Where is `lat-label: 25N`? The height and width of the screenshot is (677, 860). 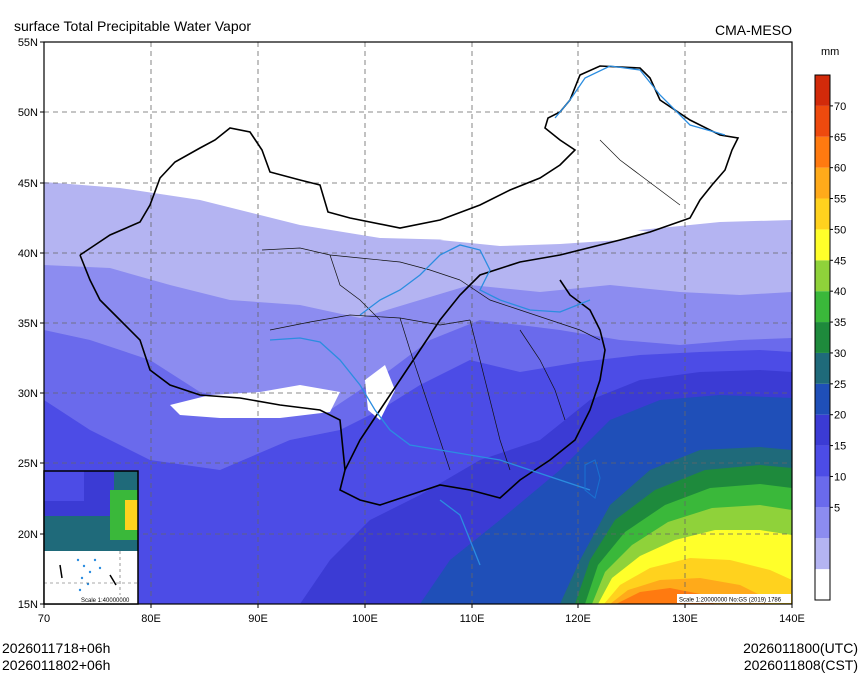
lat-label: 25N is located at coordinates (28, 464).